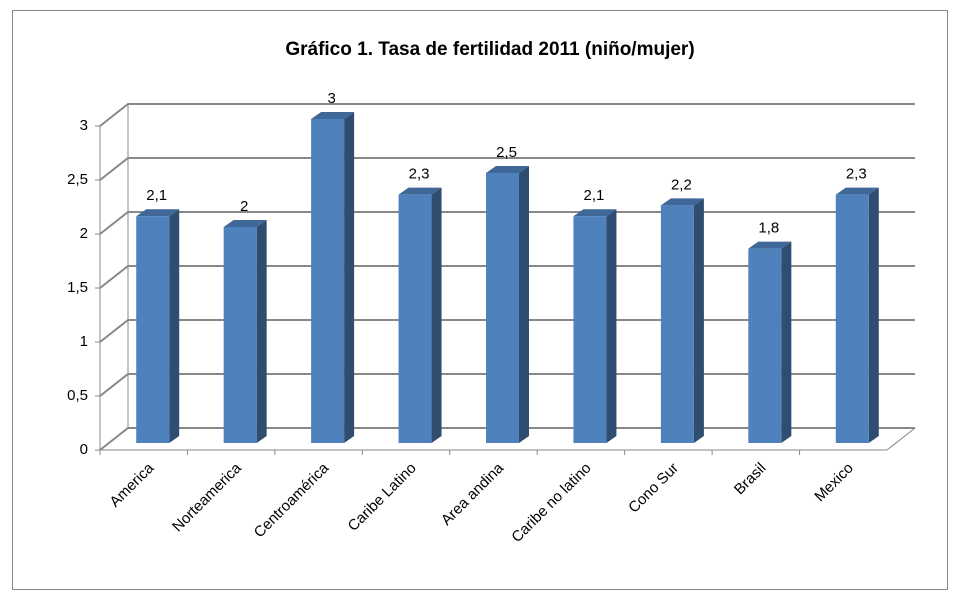 The image size is (960, 596). What do you see at coordinates (84, 449) in the screenshot?
I see `y-tick-label: 0` at bounding box center [84, 449].